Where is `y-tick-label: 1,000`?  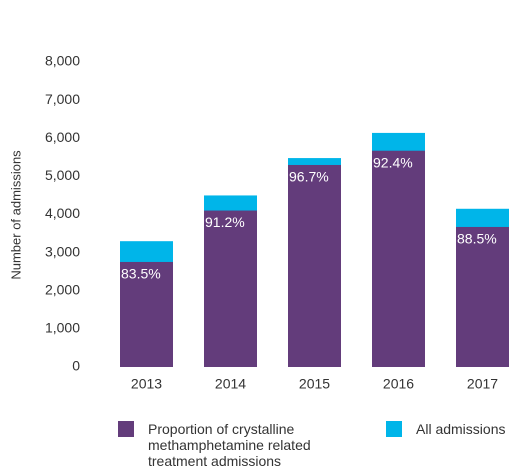 y-tick-label: 1,000 is located at coordinates (62, 328).